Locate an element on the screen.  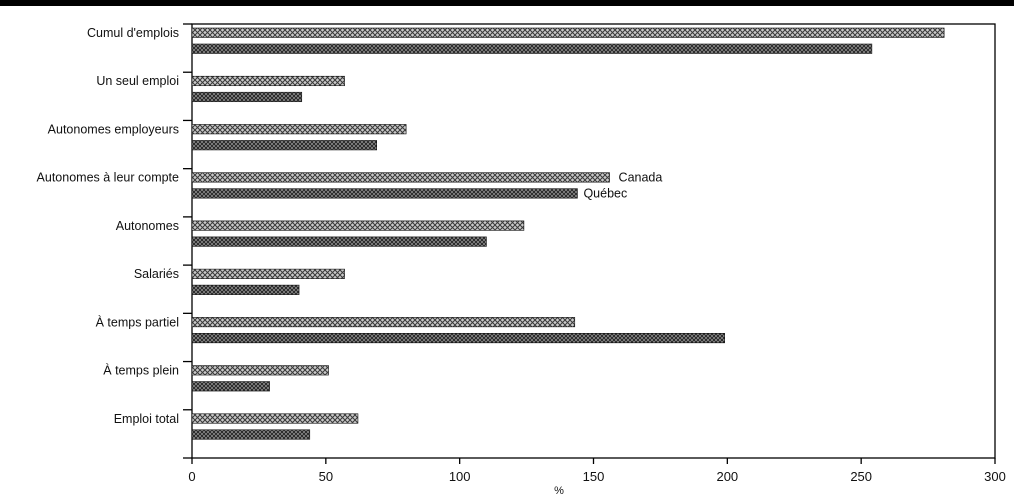
category-label: Emploi total is located at coordinates (146, 419).